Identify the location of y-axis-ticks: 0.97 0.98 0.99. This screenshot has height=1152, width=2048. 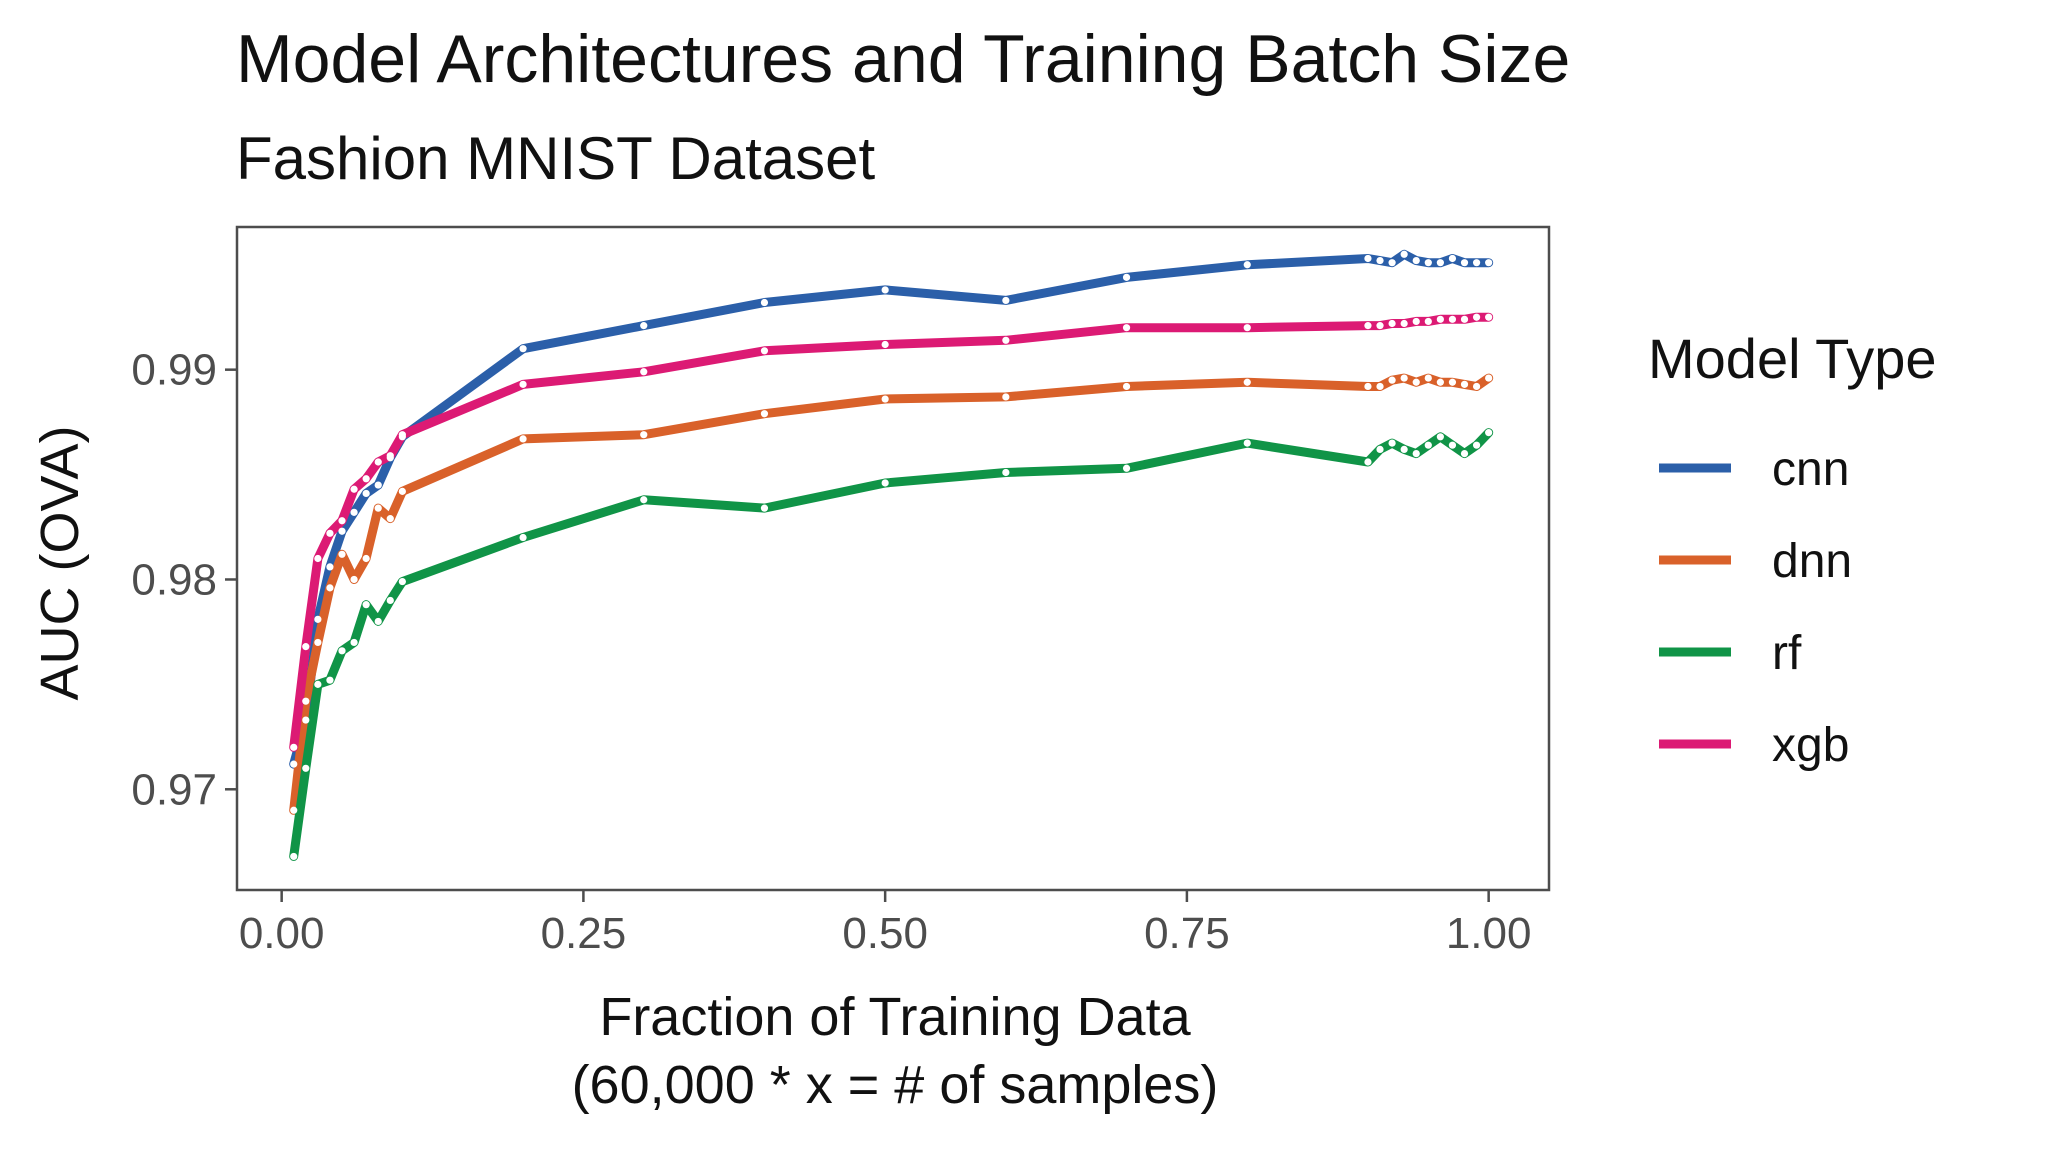
(184, 580).